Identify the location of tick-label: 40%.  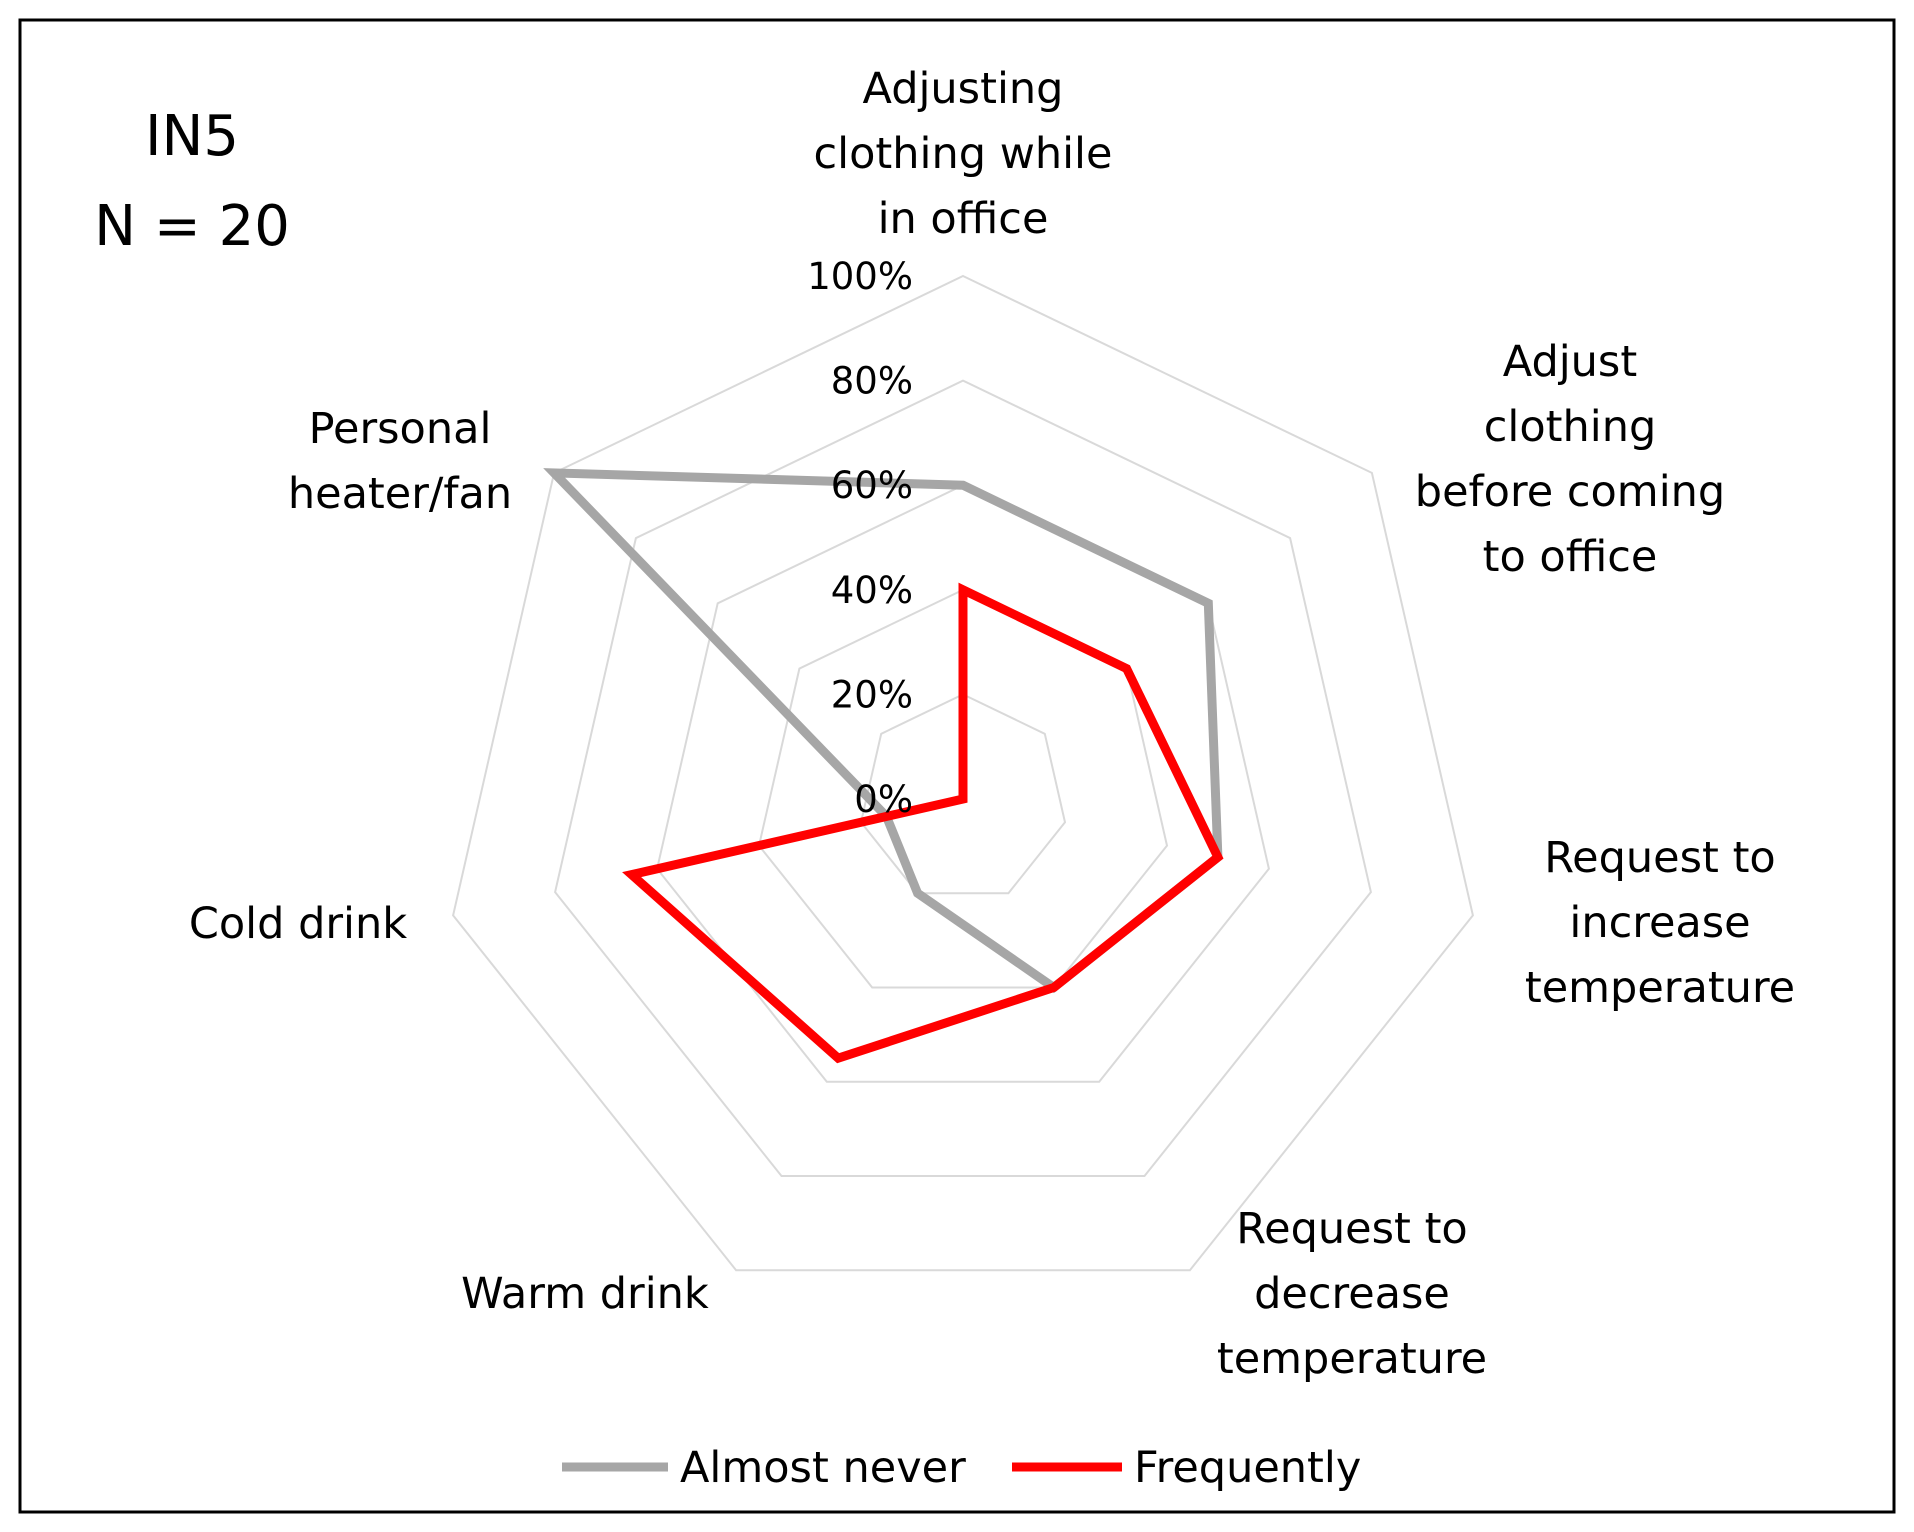
(872, 590).